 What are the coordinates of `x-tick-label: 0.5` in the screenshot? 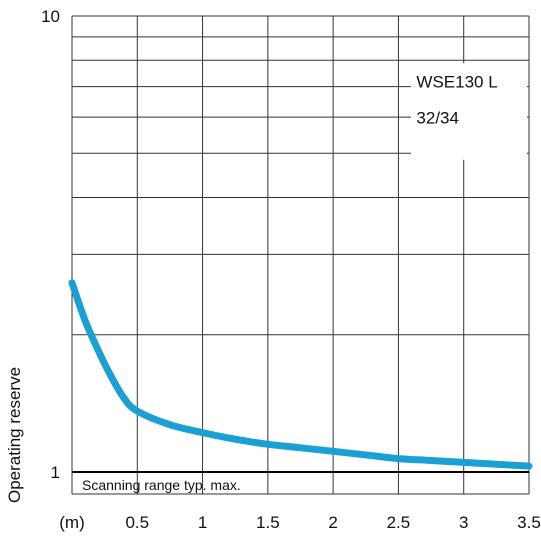 It's located at (137, 522).